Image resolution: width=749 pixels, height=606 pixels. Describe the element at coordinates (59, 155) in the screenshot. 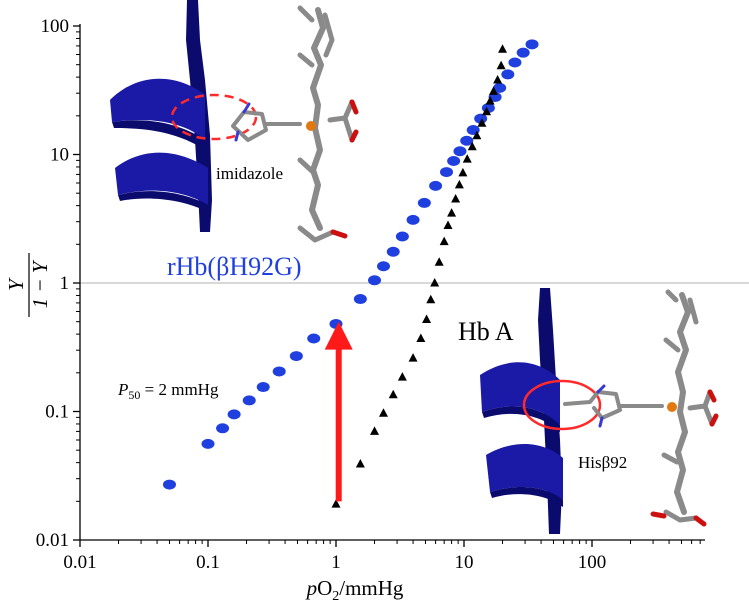

I see `y-tick-label: 10` at that location.